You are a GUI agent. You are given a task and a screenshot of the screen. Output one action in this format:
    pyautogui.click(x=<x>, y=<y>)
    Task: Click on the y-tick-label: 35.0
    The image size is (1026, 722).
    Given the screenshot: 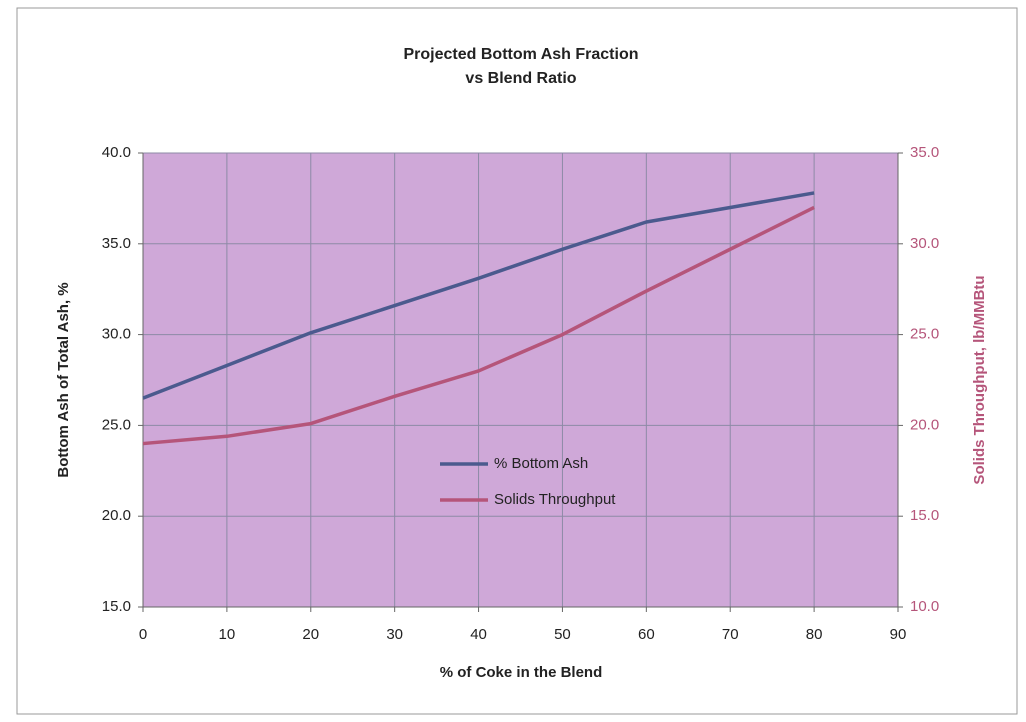 What is the action you would take?
    pyautogui.click(x=116, y=243)
    